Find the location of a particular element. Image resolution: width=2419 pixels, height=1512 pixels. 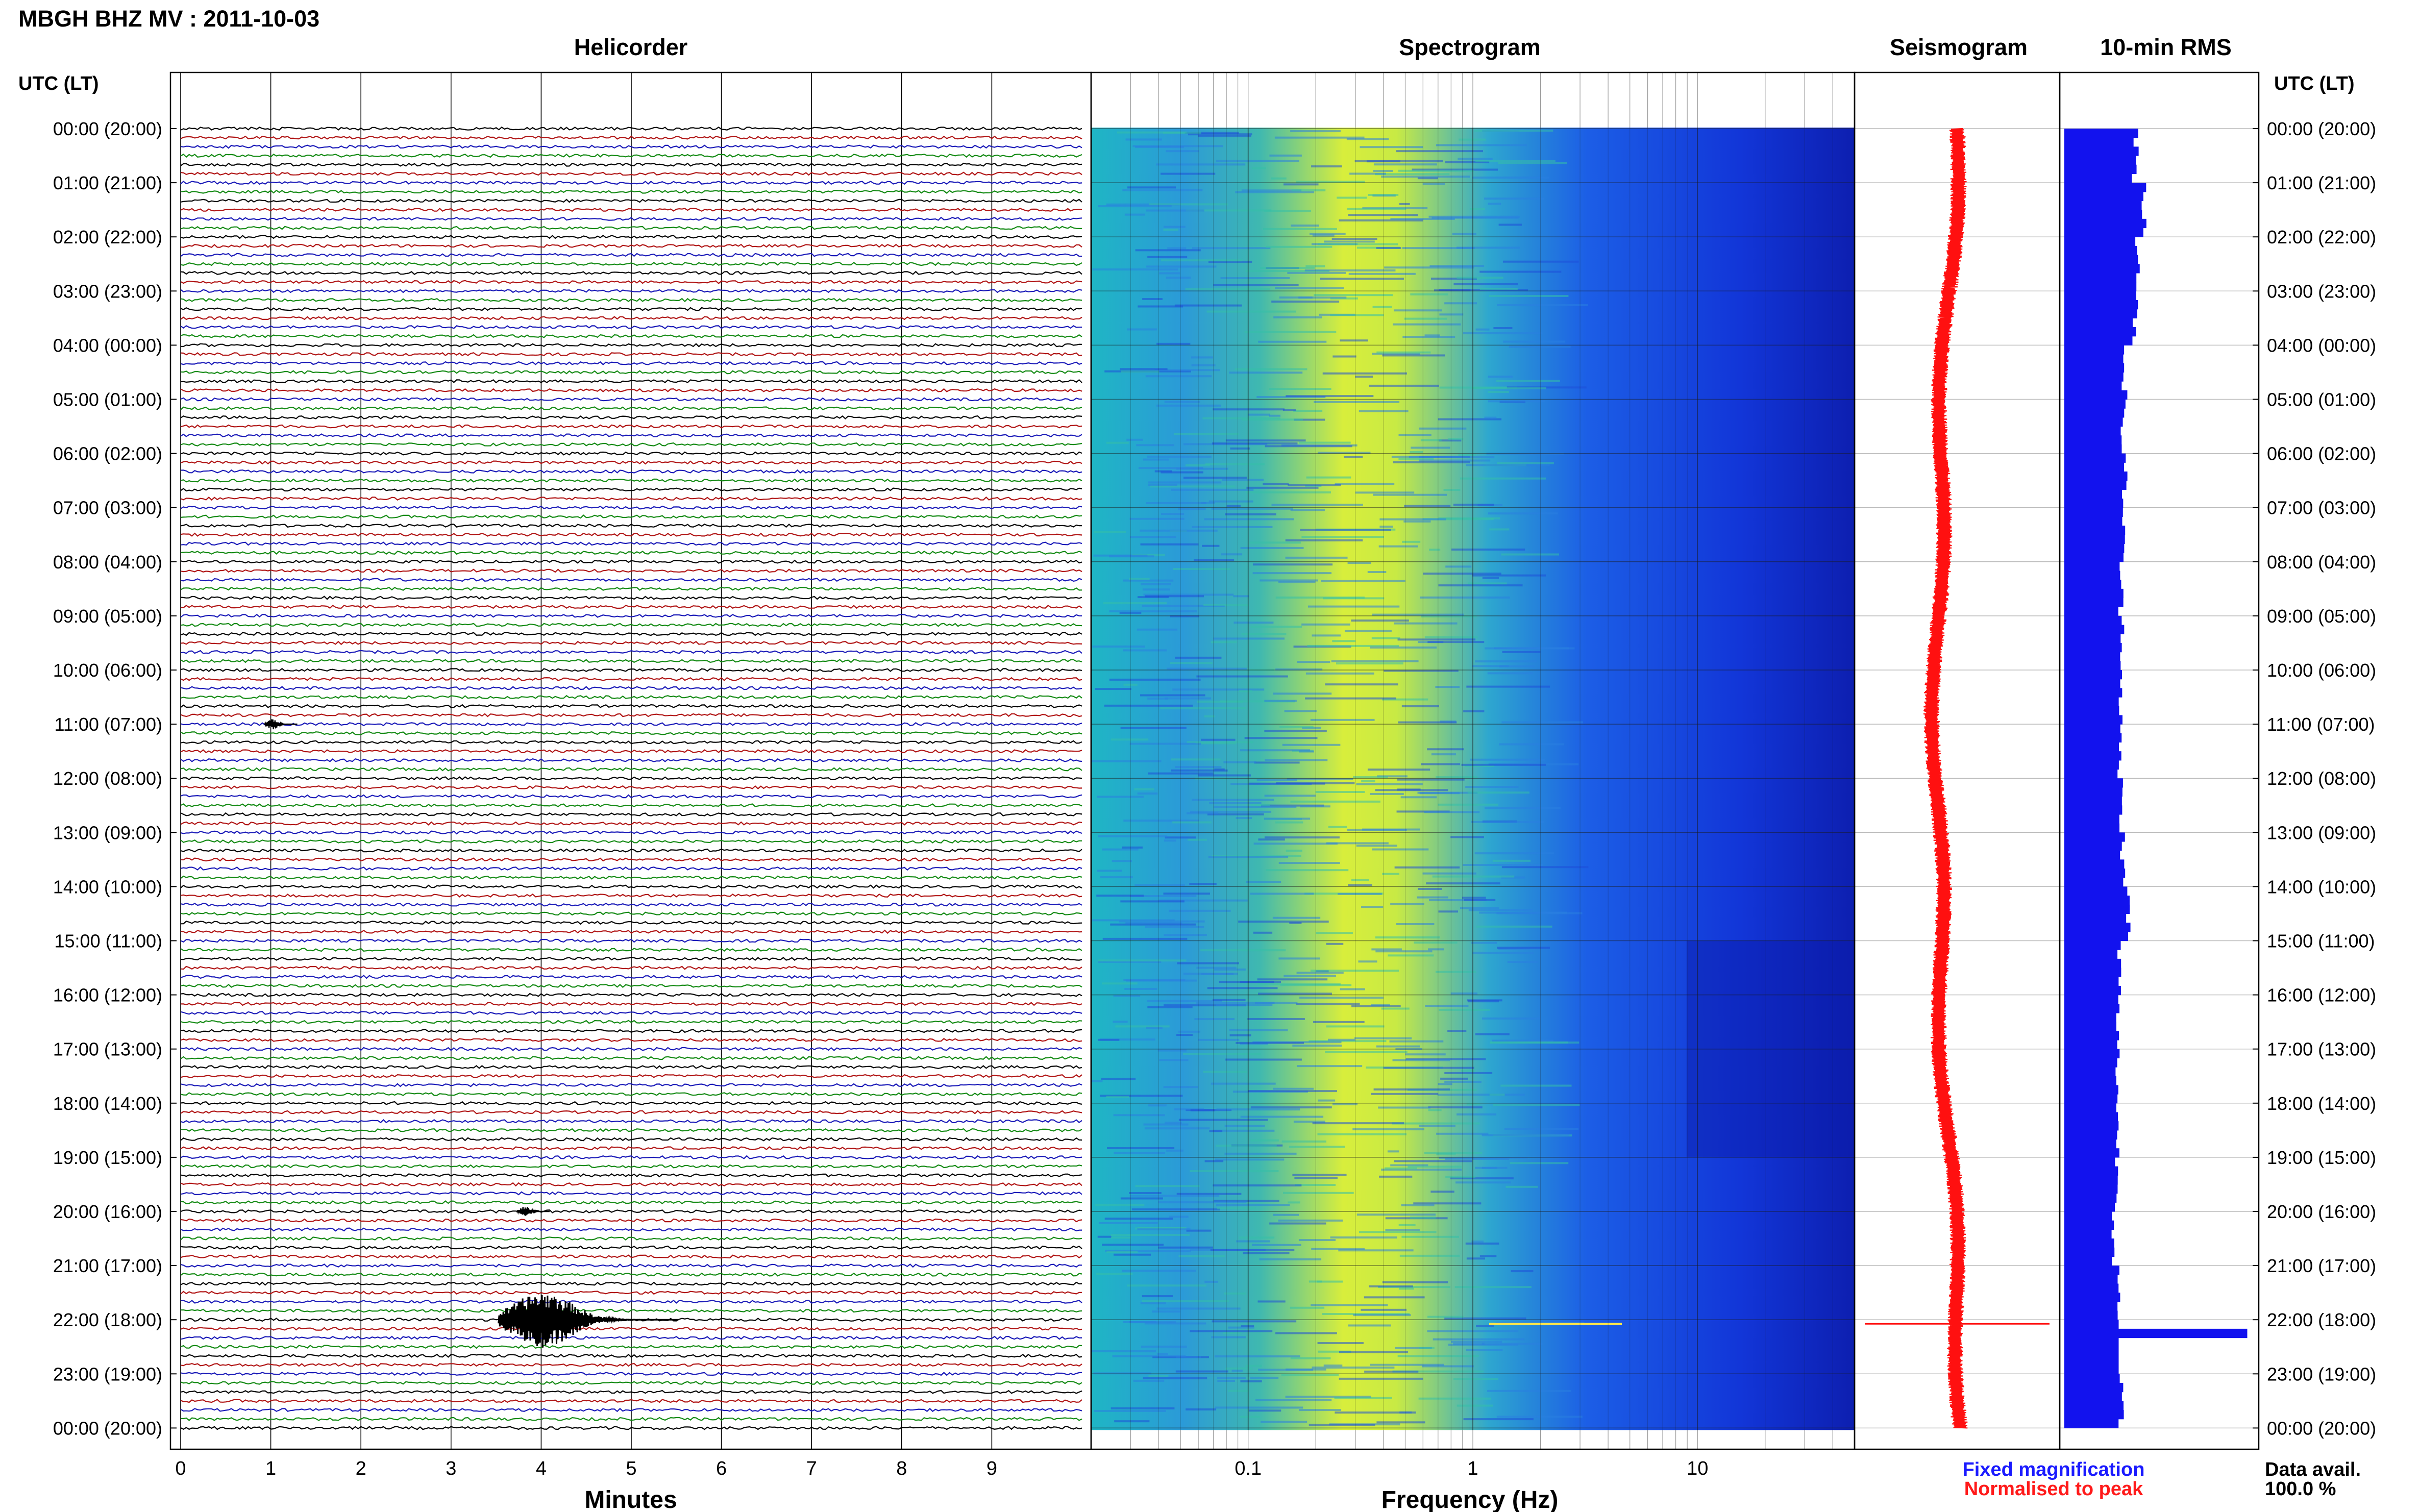

right-time-tick-label: 18:00 (14:00) is located at coordinates (2321, 1103).